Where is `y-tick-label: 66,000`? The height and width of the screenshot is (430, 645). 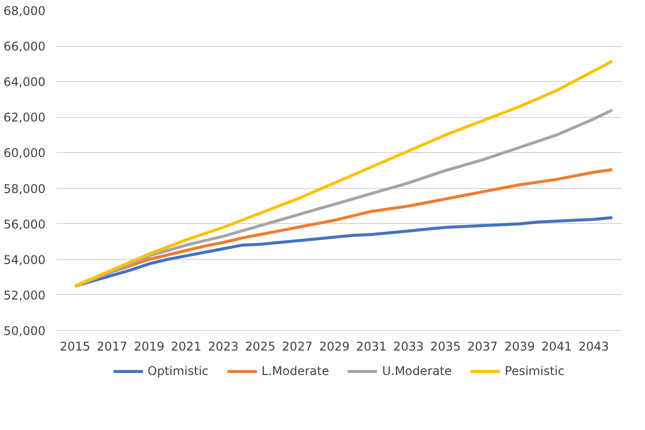
y-tick-label: 66,000 is located at coordinates (25, 47).